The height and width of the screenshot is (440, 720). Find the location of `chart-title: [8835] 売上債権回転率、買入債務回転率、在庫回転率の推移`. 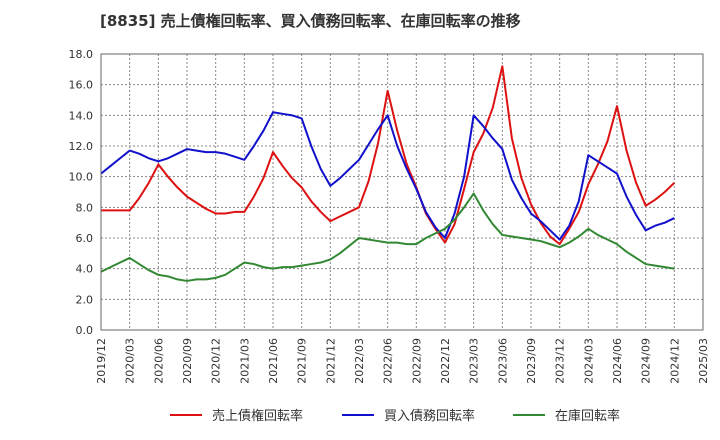

chart-title: [8835] 売上債権回転率、買入債務回転率、在庫回転率の推移 is located at coordinates (310, 21).